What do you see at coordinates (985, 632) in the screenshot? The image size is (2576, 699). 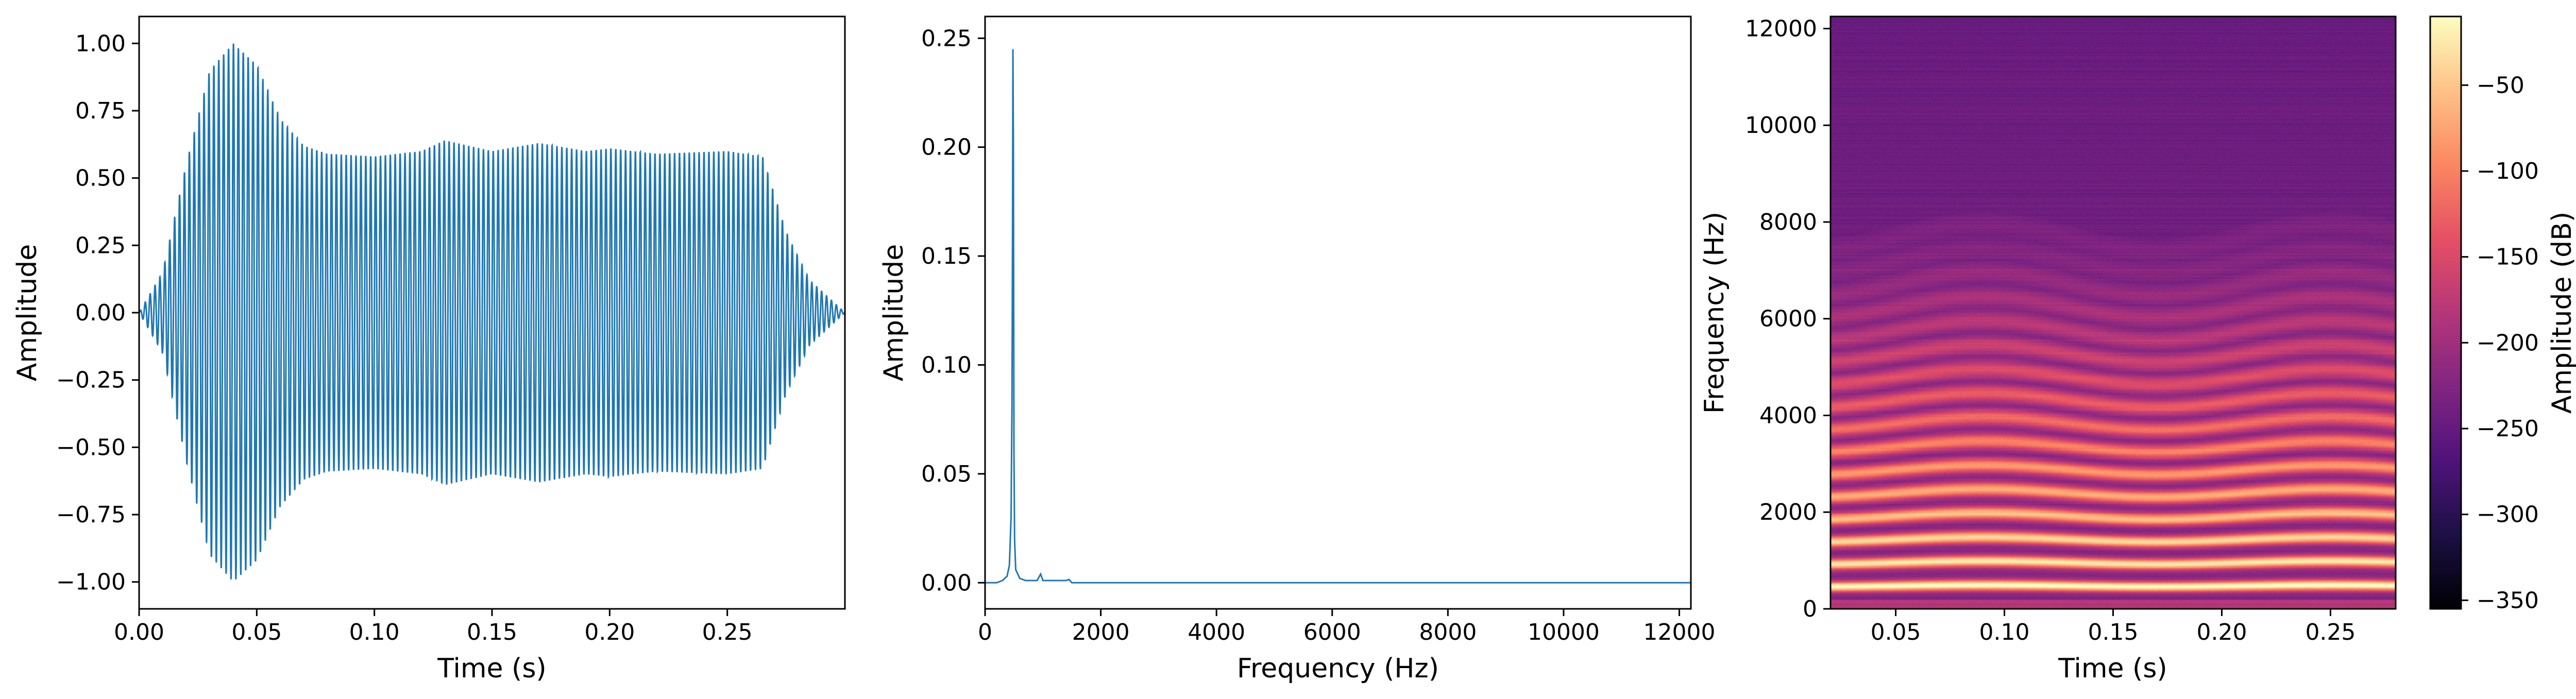 I see `spectrum-x-tick-label: 0` at bounding box center [985, 632].